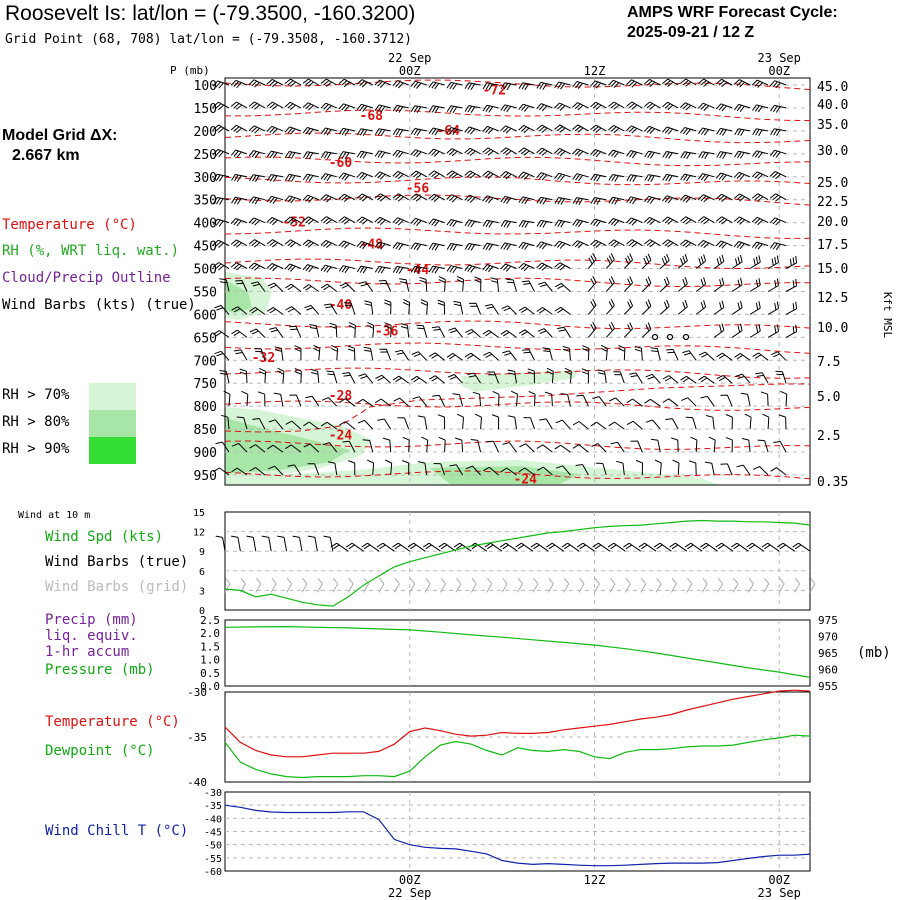 This screenshot has height=900, width=900. I want to click on legend-wind-barbs: Wind Barbs (kts) (true), so click(99, 305).